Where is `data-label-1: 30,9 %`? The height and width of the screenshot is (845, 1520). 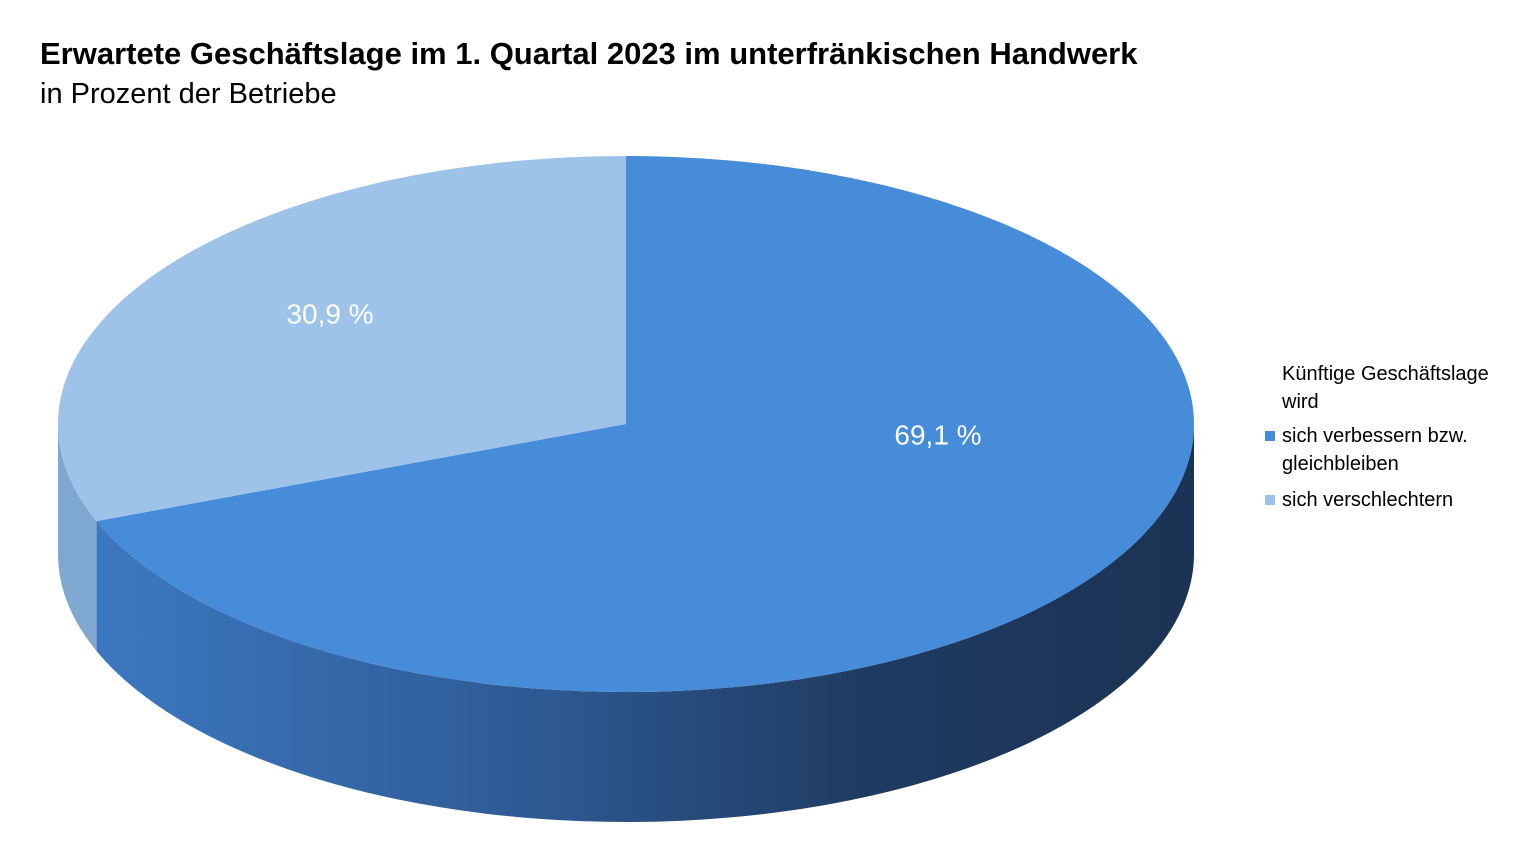
data-label-1: 30,9 % is located at coordinates (329, 313).